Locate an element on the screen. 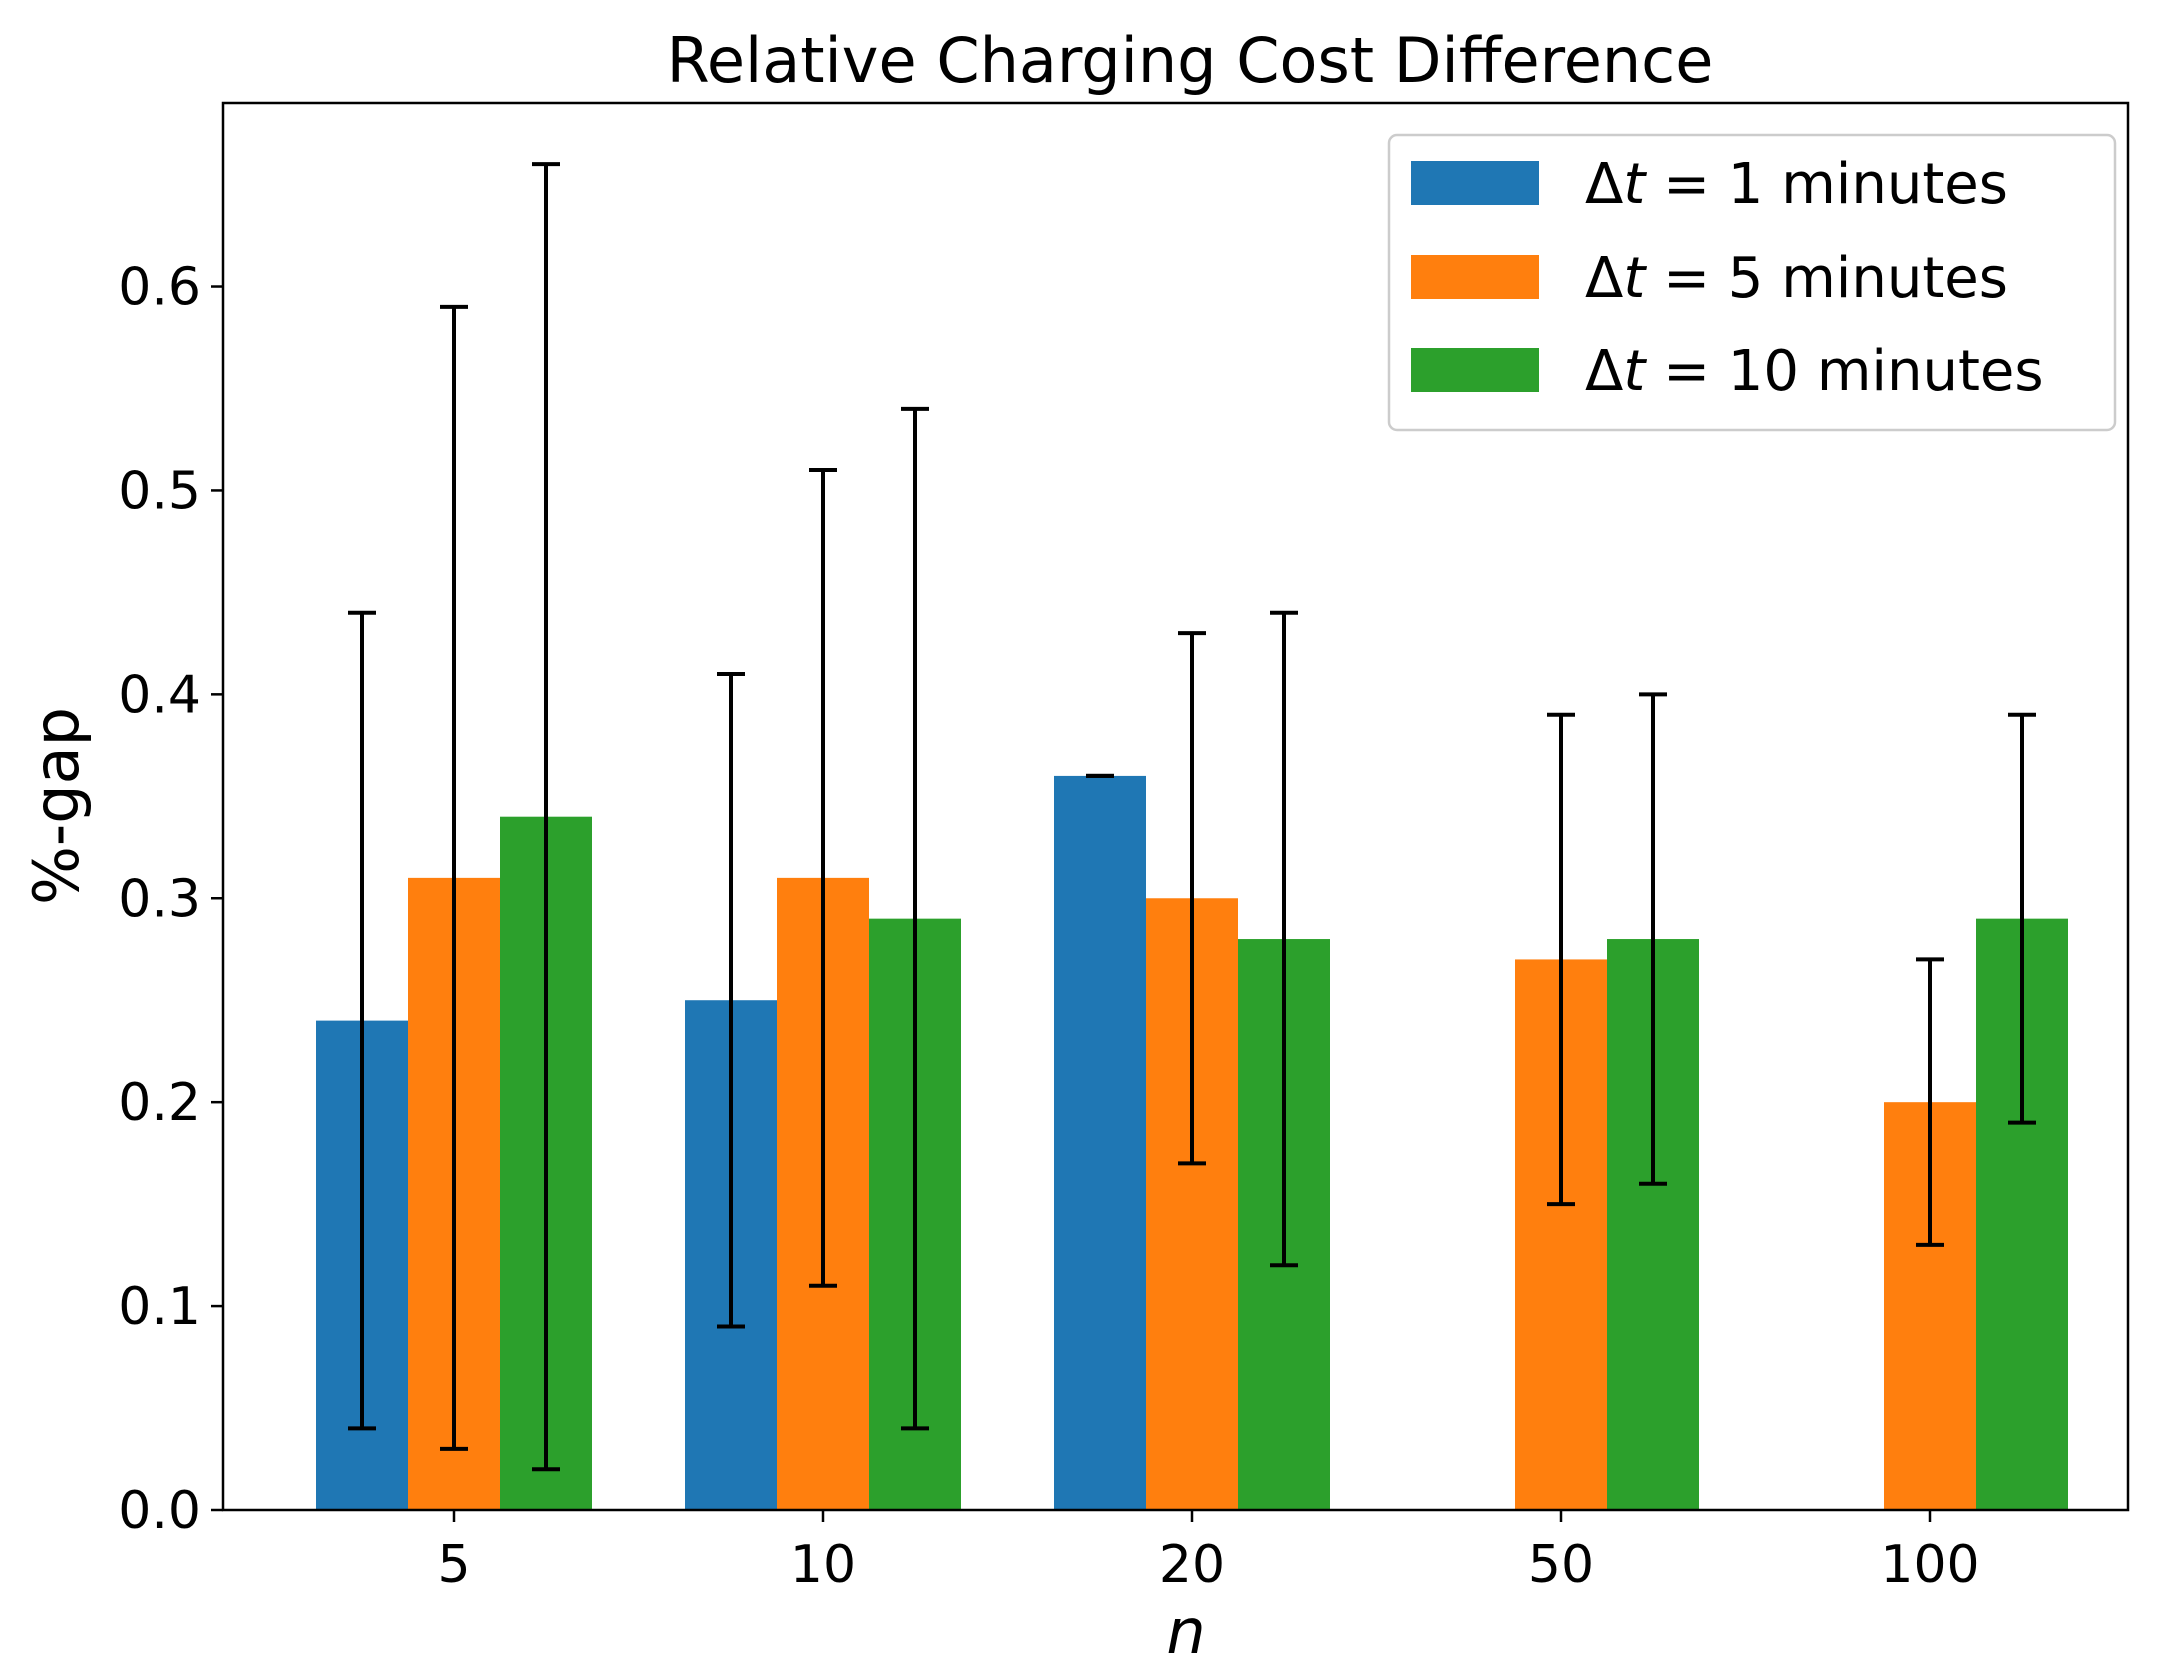  legend-label: Δt = 1 minutes is located at coordinates (1796, 184).